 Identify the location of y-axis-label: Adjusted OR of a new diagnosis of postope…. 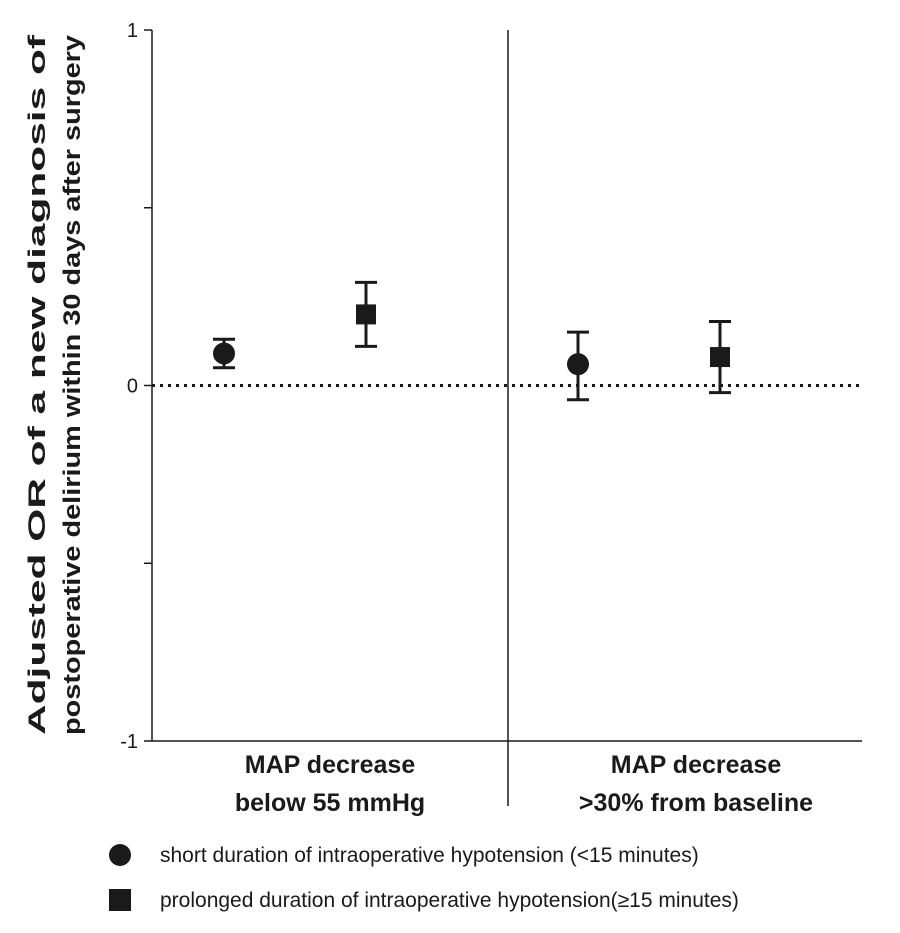
(55, 384).